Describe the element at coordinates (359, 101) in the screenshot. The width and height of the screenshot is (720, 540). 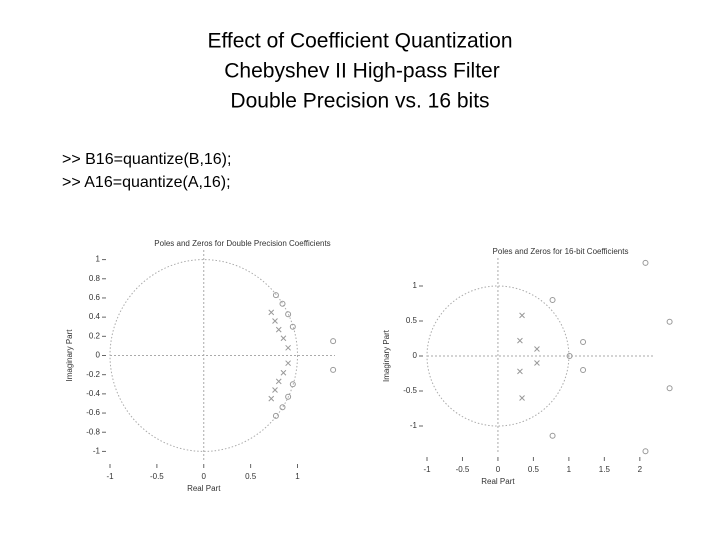
I see `slide-title: Double Precision vs. 16 bits` at that location.